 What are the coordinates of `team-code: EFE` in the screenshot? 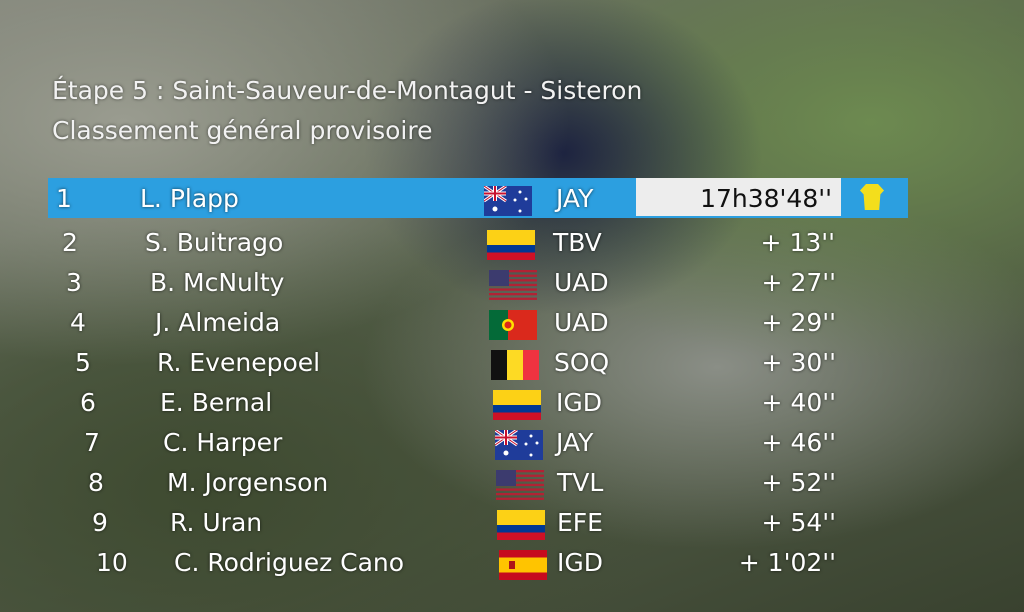 It's located at (580, 522).